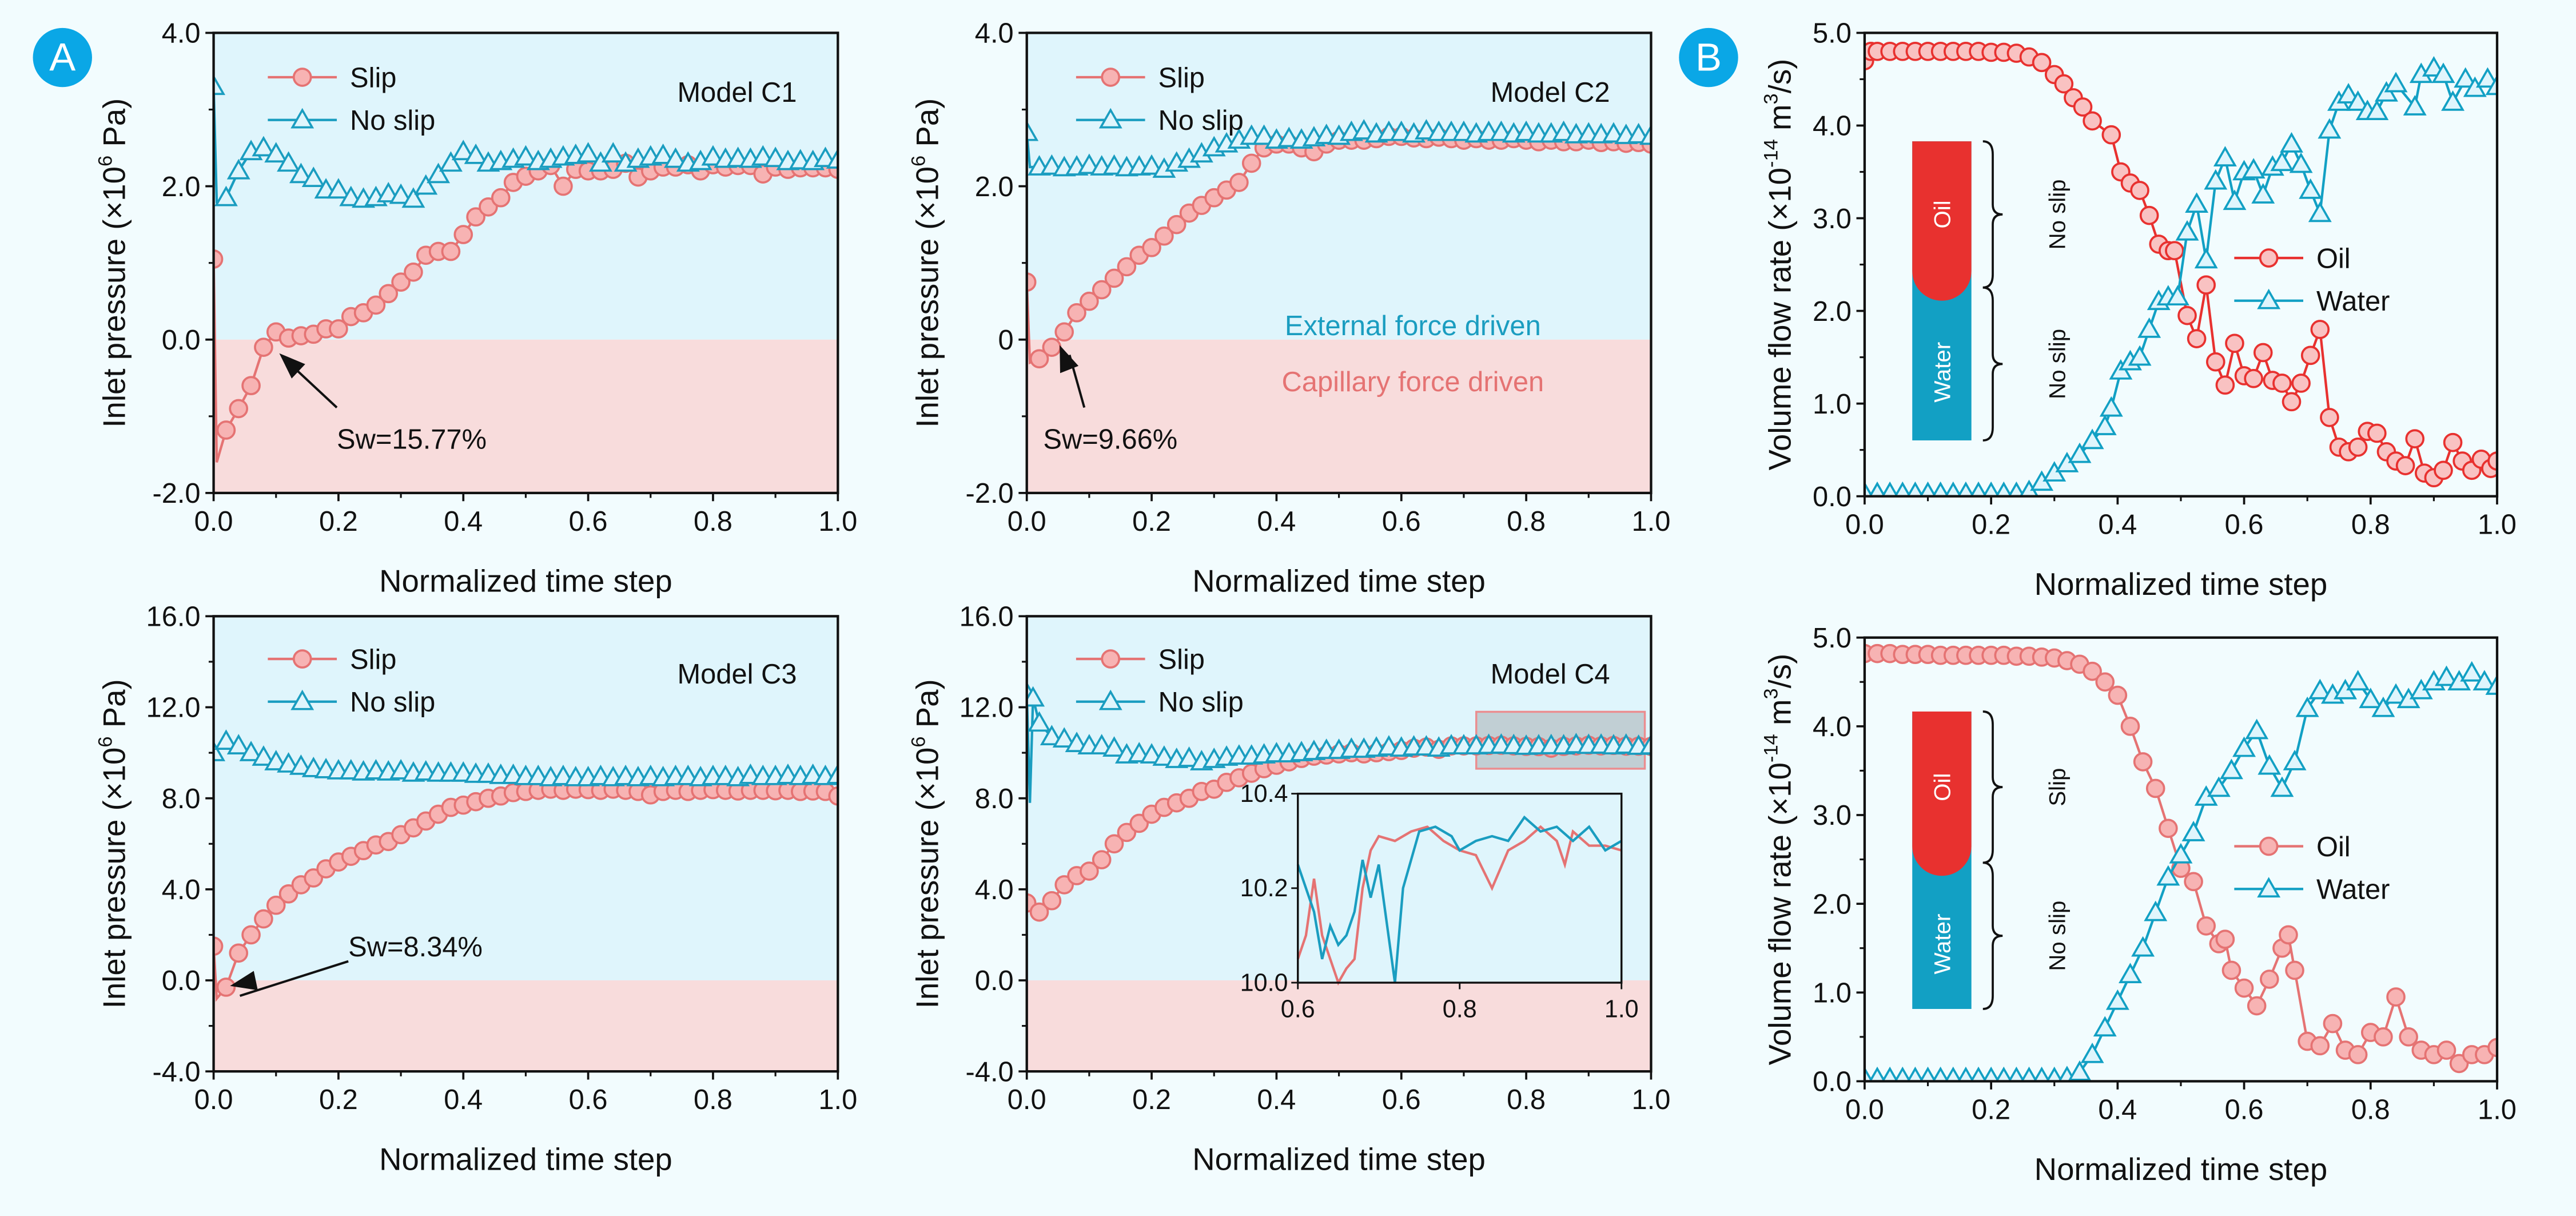  I want to click on plot-area, so click(2181, 862).